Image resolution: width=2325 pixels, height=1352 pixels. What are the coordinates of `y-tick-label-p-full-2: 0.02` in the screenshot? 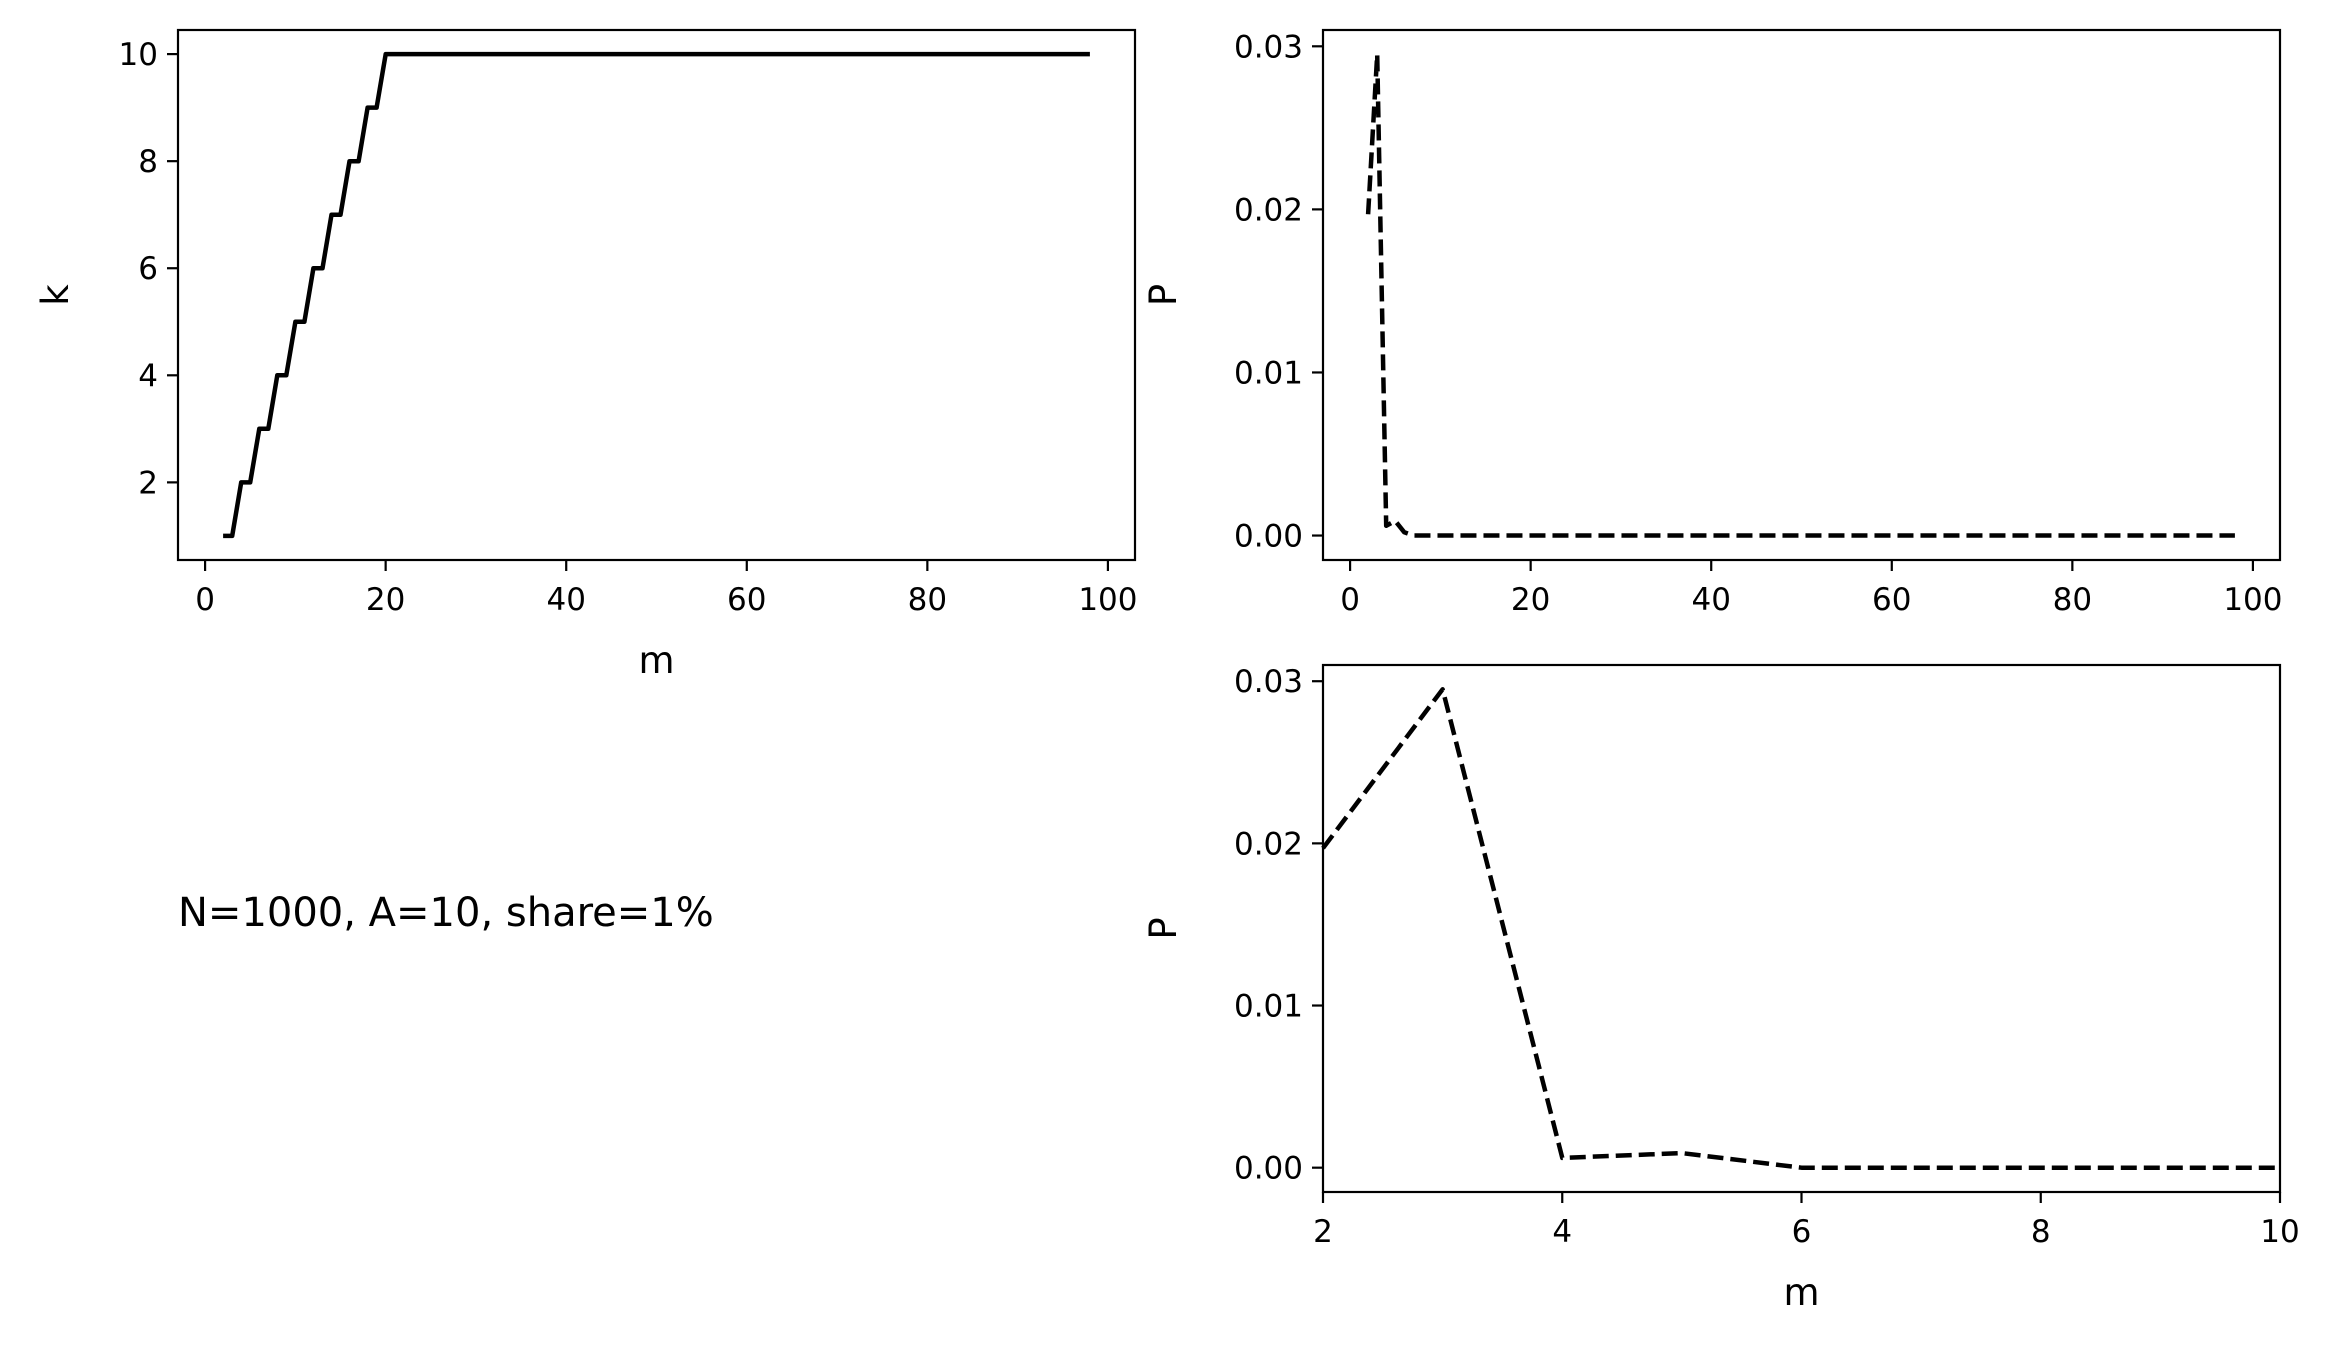 It's located at (1268, 210).